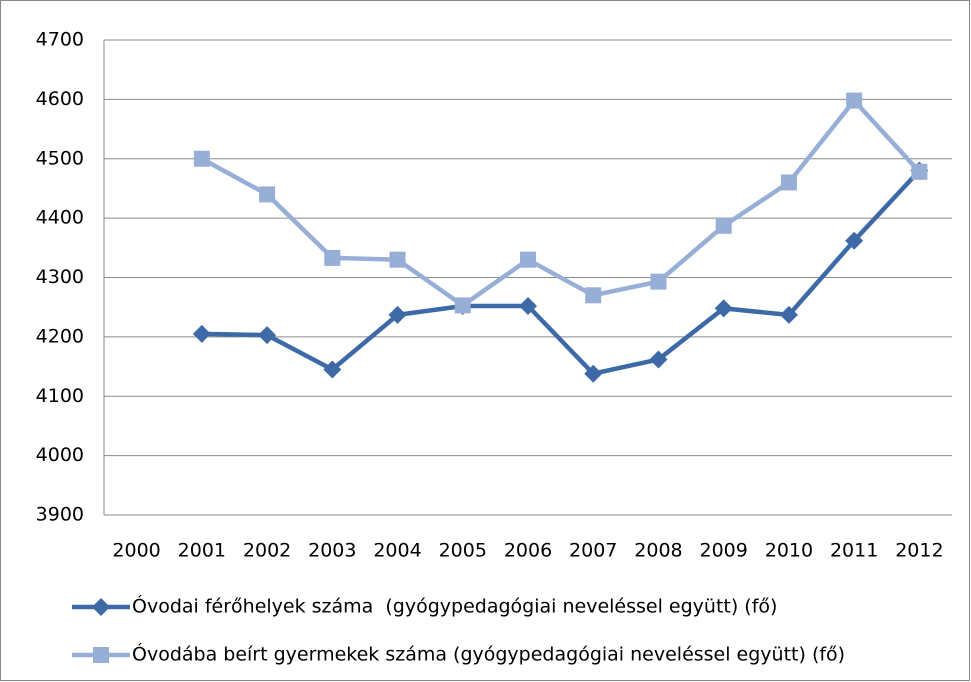 The height and width of the screenshot is (682, 971). Describe the element at coordinates (136, 551) in the screenshot. I see `x-tick-label: 2000` at that location.